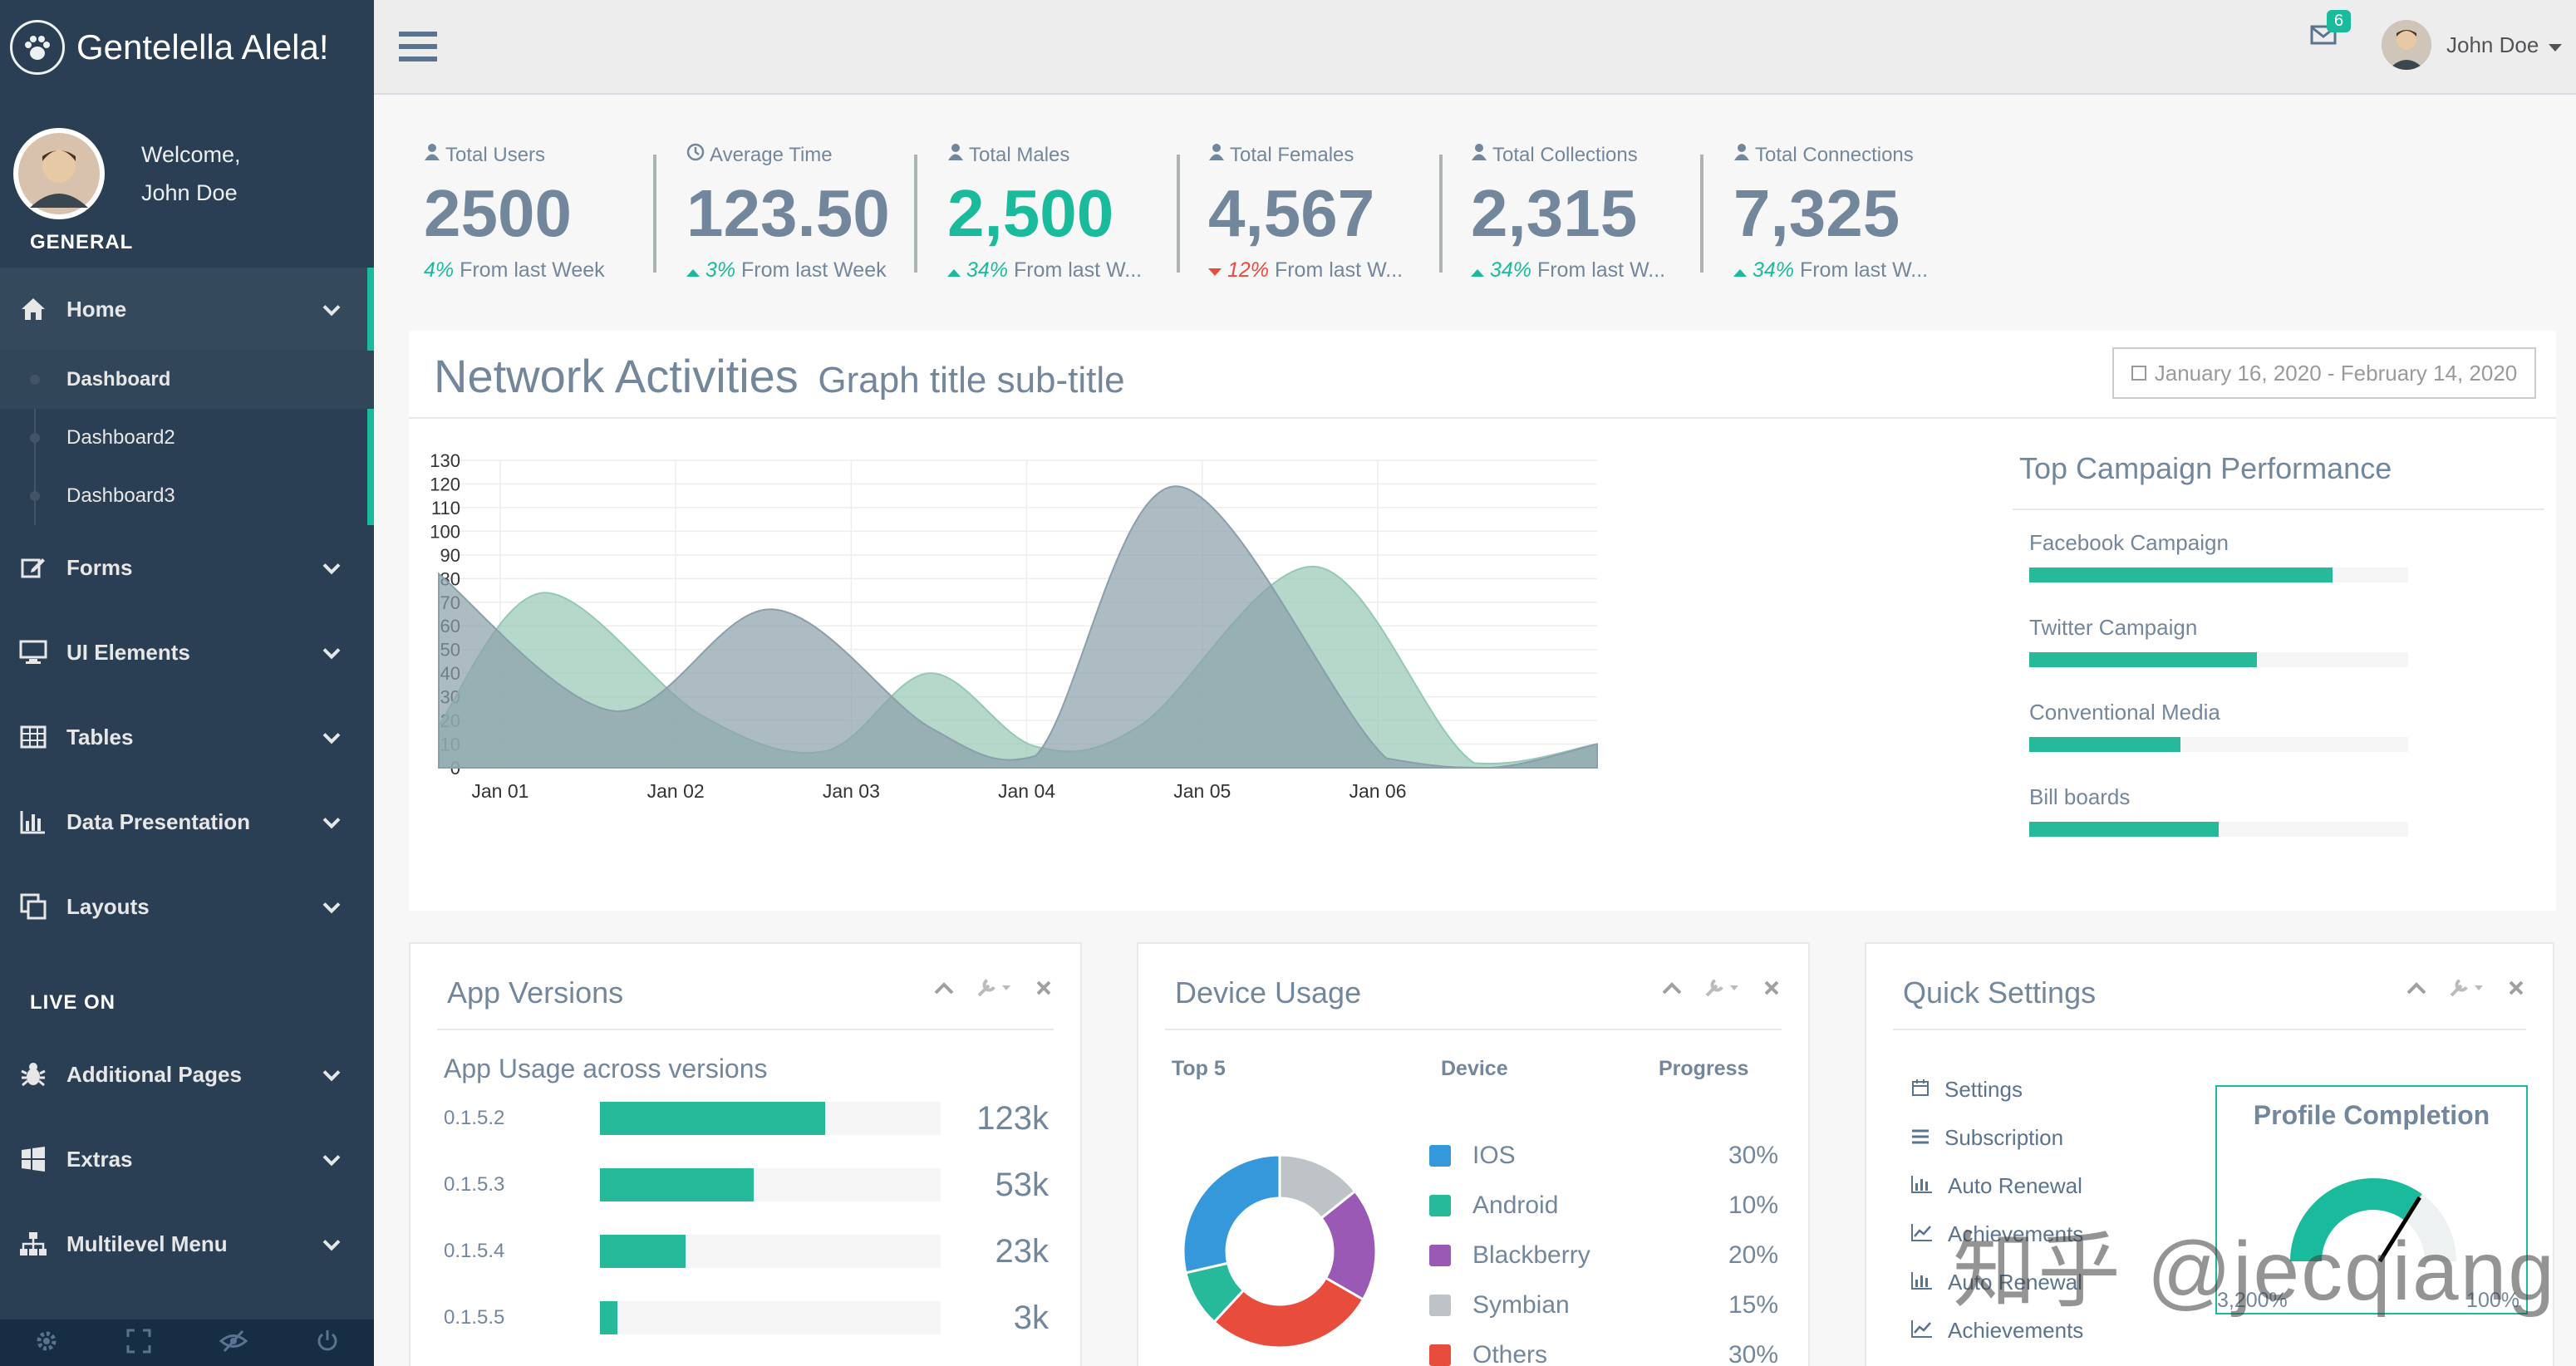 The height and width of the screenshot is (1366, 2576). I want to click on home-submenu: Dashboard Dashboard2 Dashboard3, so click(187, 438).